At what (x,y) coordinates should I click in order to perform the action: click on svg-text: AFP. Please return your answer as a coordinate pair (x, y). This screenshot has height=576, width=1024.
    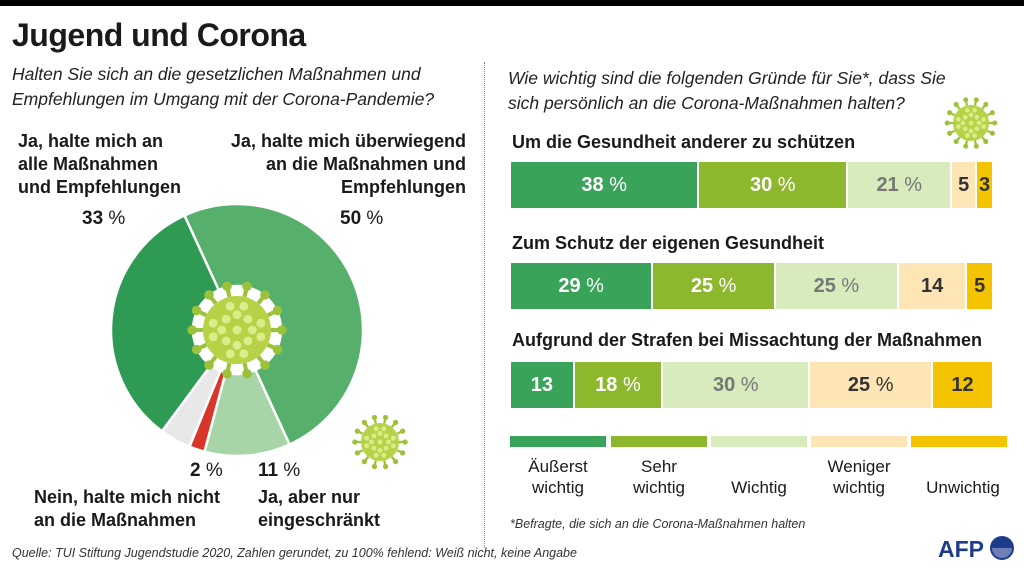
    Looking at the image, I should click on (961, 549).